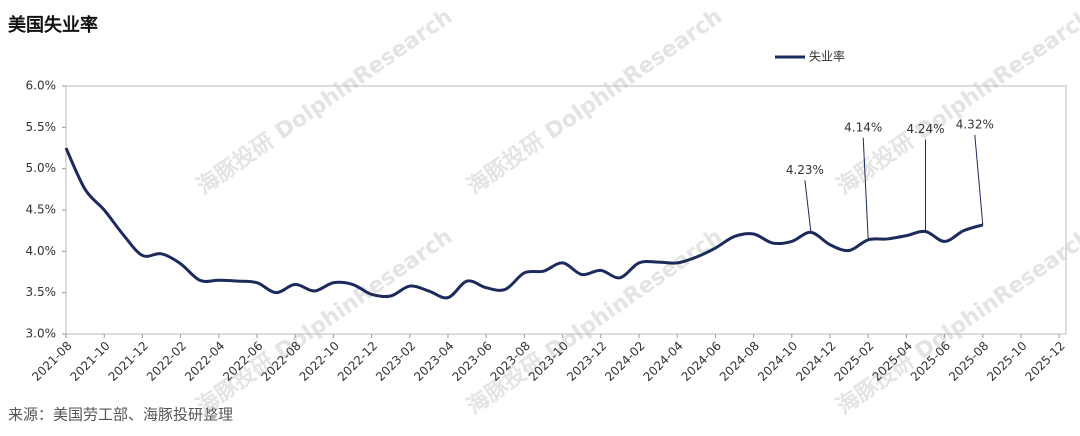 This screenshot has width=1080, height=436. Describe the element at coordinates (128, 361) in the screenshot. I see `x-tick-label: 2021-12` at that location.